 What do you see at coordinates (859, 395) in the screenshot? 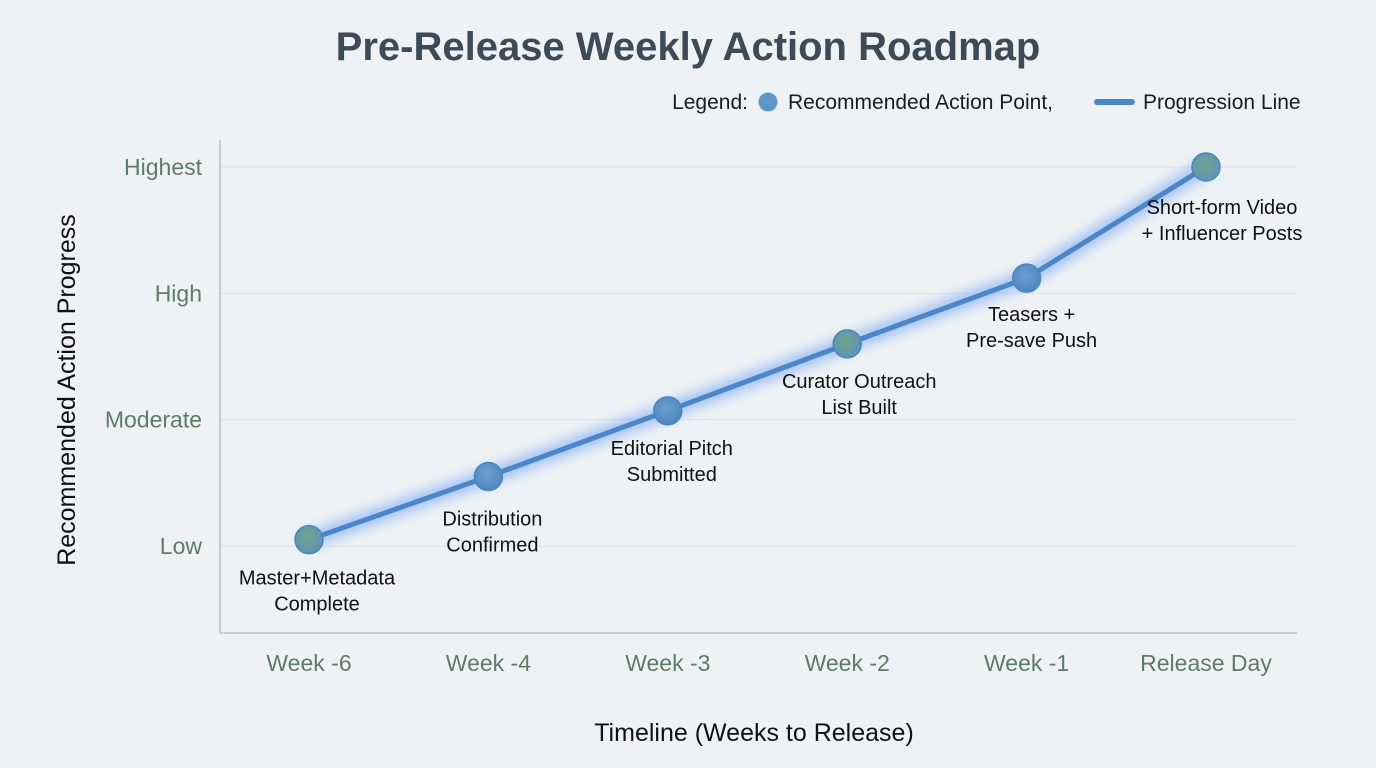
I see `point-label: Curator Outreach List Built` at bounding box center [859, 395].